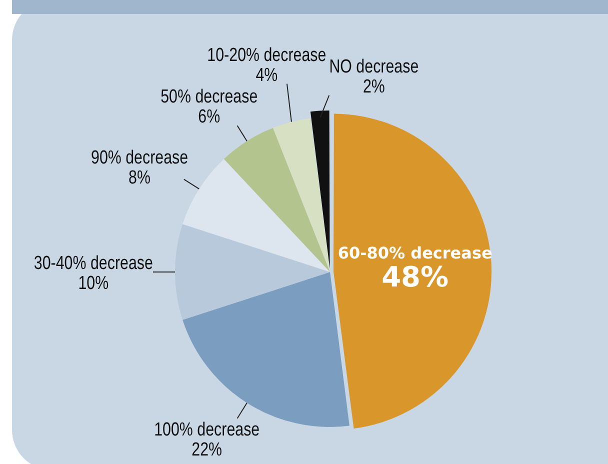  Describe the element at coordinates (209, 116) in the screenshot. I see `data-label: 6%` at that location.